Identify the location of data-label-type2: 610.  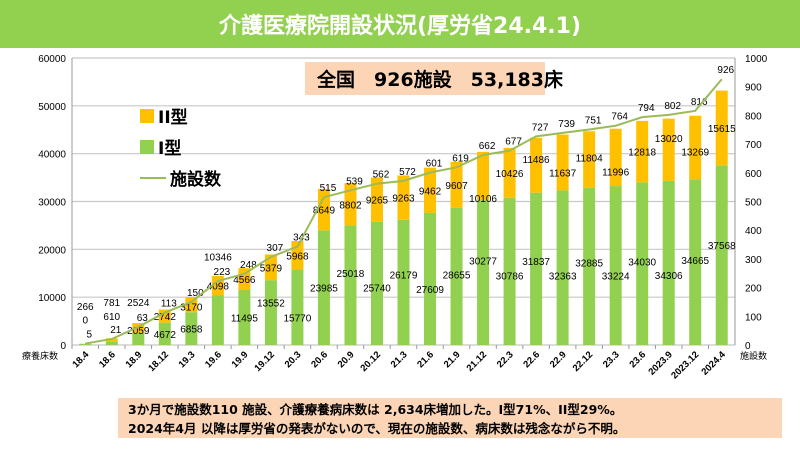
(111, 317).